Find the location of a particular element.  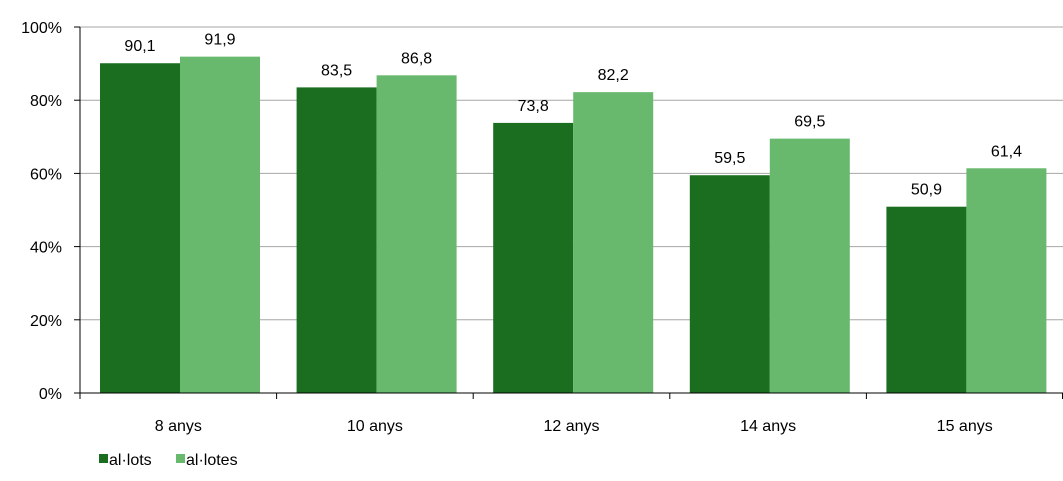

y-tick-label: 40% is located at coordinates (46, 248).